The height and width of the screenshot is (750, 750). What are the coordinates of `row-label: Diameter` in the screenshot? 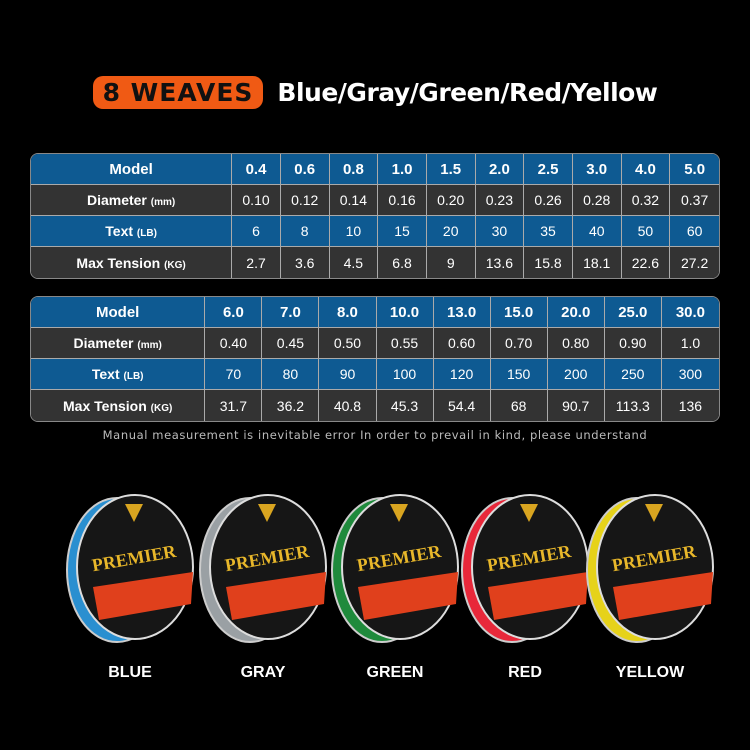 It's located at (116, 200).